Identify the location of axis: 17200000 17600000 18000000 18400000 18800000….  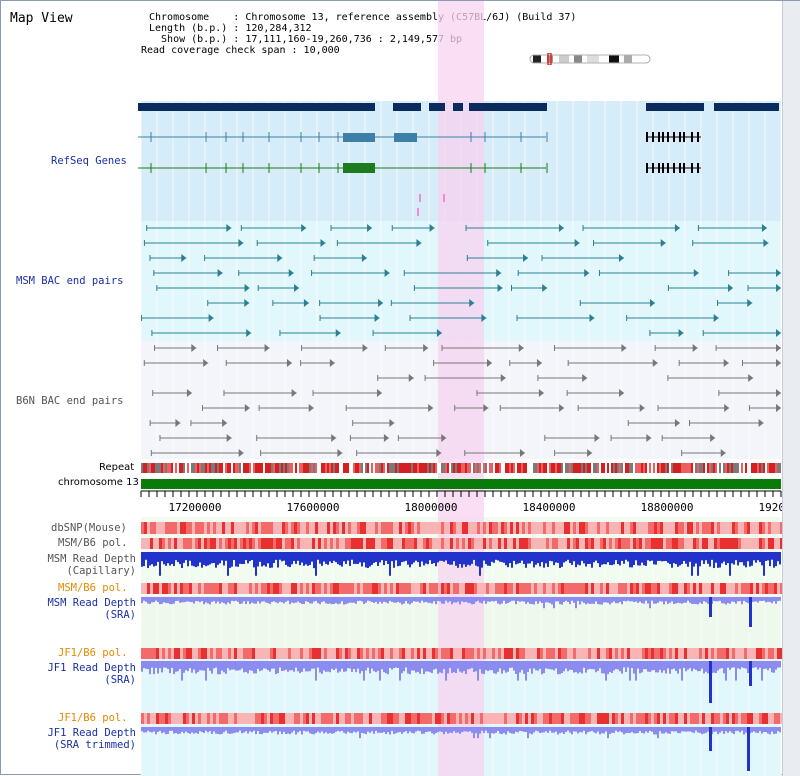
(470, 502).